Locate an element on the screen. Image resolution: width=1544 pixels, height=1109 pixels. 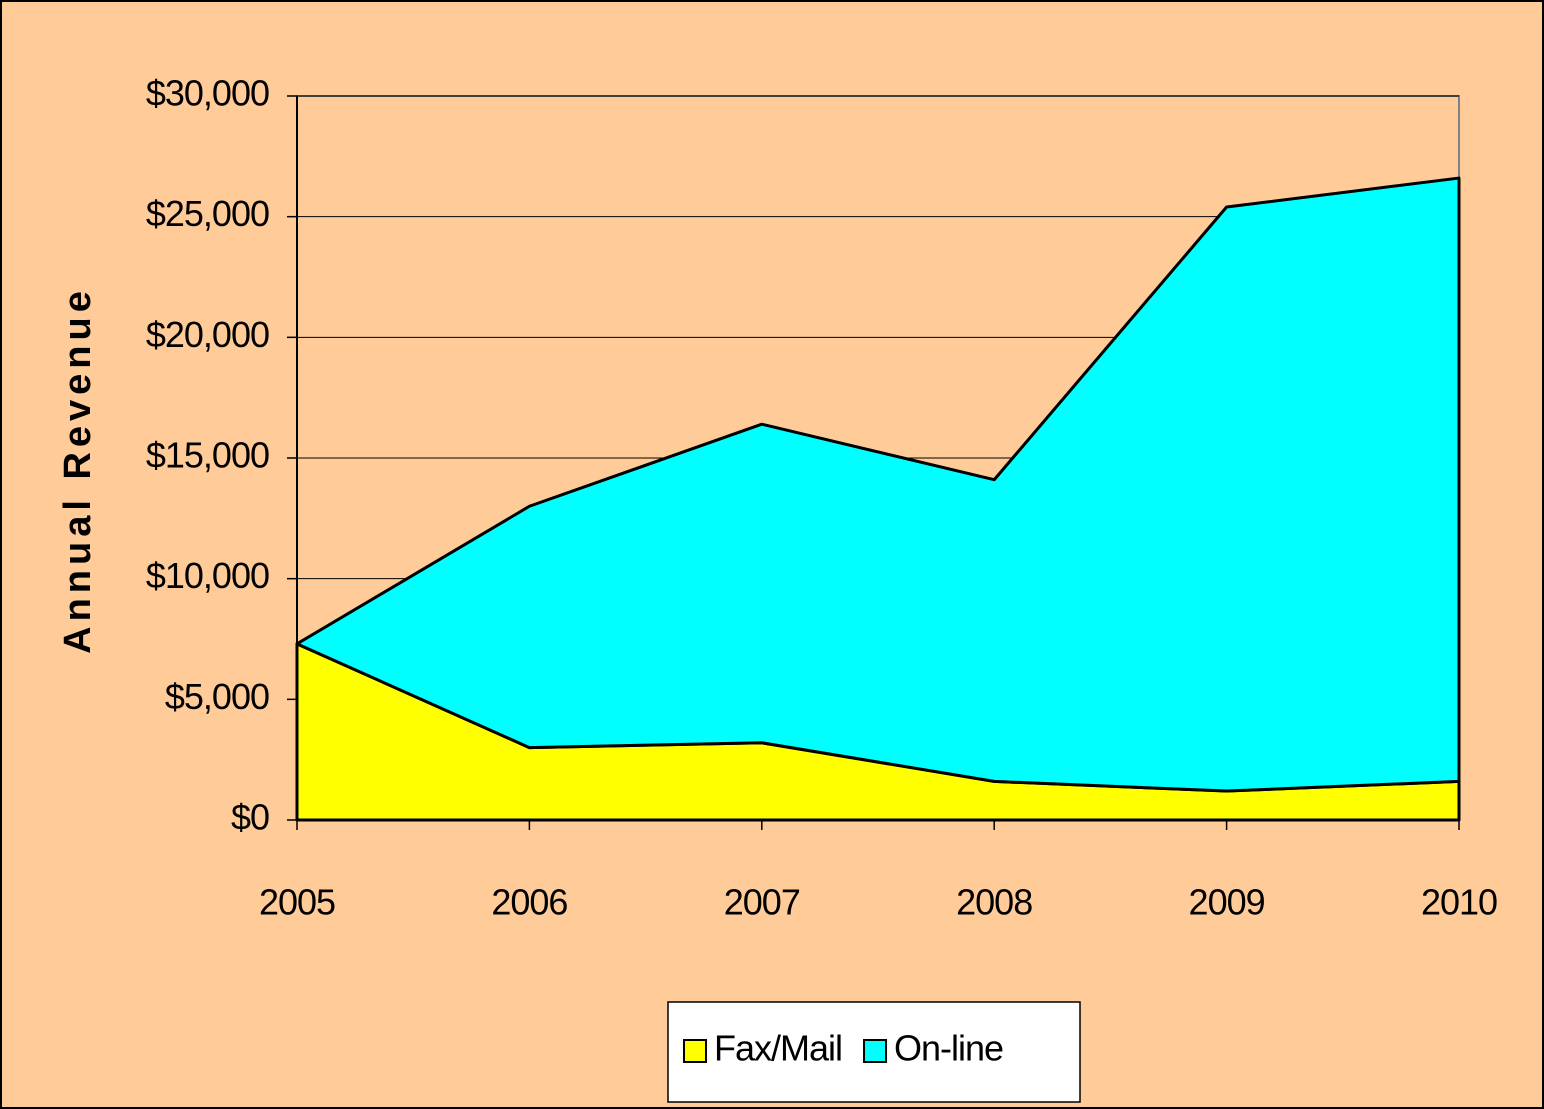
y-tick-label: $25,000 is located at coordinates (207, 213).